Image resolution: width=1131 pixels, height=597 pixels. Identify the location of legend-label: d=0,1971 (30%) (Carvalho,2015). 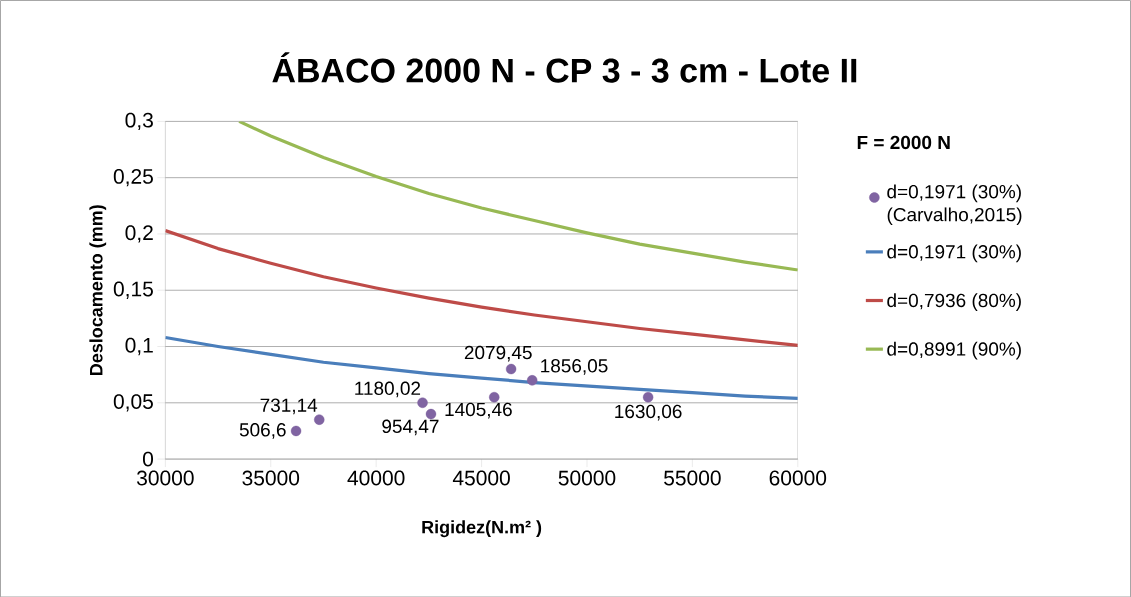
(954, 204).